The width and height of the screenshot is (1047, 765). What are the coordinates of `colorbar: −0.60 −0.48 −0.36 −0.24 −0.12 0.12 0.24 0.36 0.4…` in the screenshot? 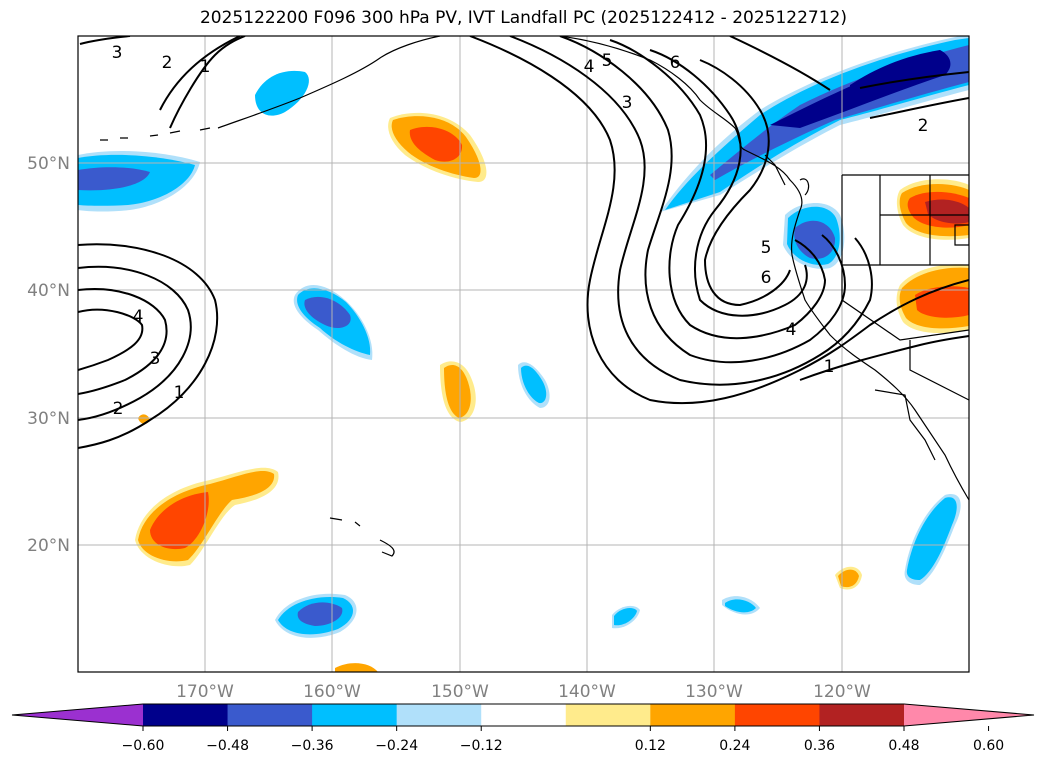 It's located at (523, 728).